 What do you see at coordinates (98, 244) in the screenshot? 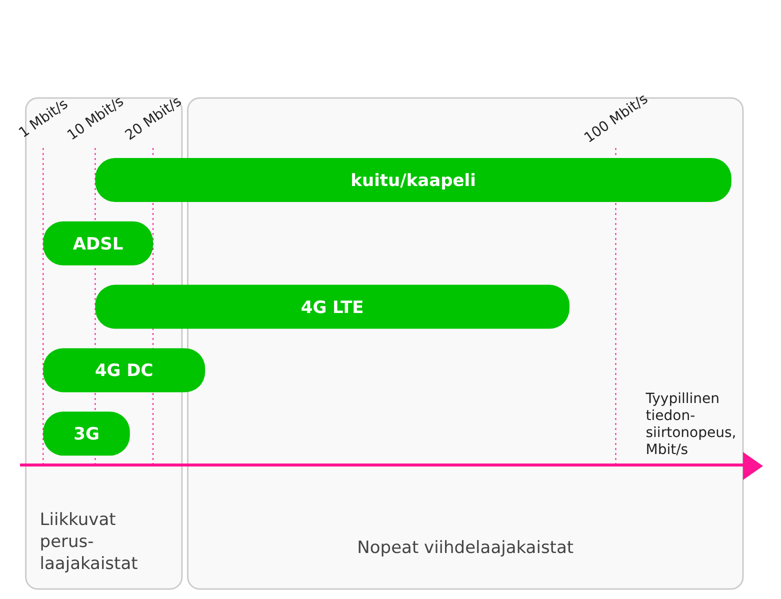
I see `y-tick-label: ADSL` at bounding box center [98, 244].